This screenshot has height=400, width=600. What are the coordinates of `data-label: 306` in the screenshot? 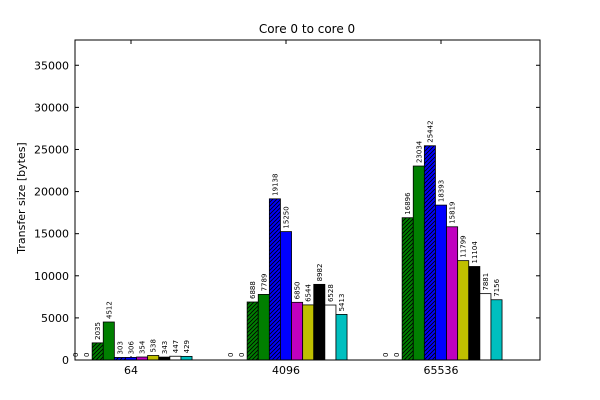 It's located at (132, 348).